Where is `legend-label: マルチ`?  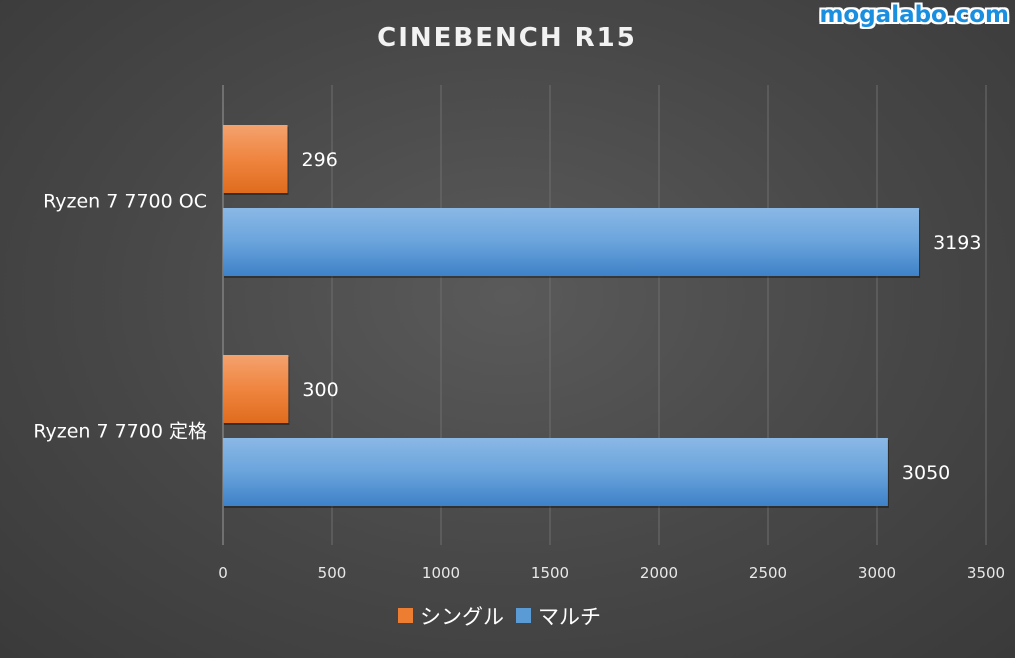
legend-label: マルチ is located at coordinates (569, 617).